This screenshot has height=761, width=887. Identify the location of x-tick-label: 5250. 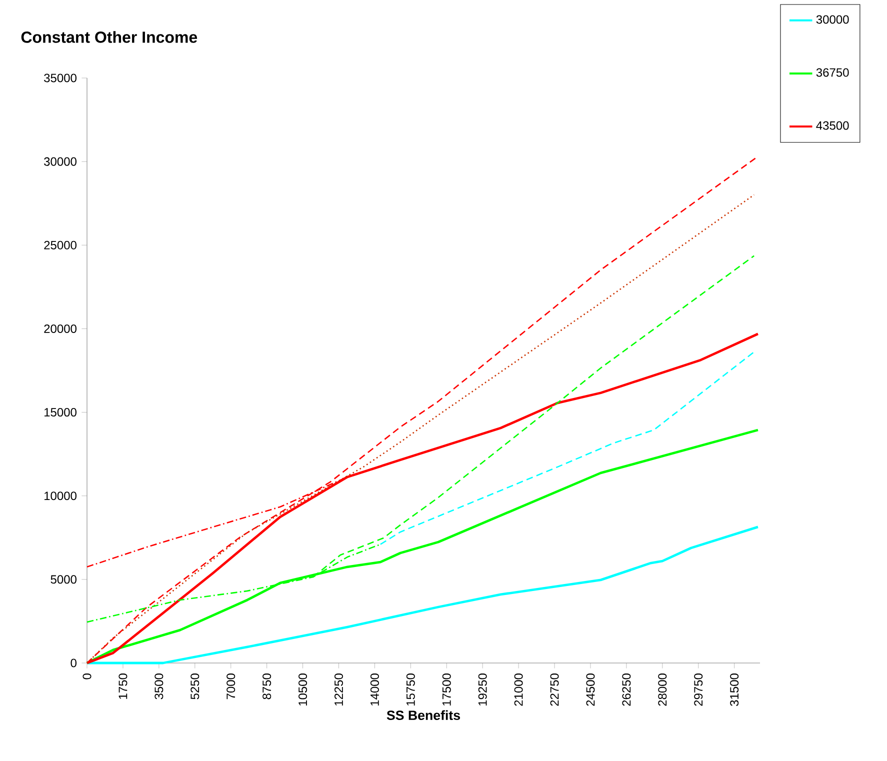
(195, 687).